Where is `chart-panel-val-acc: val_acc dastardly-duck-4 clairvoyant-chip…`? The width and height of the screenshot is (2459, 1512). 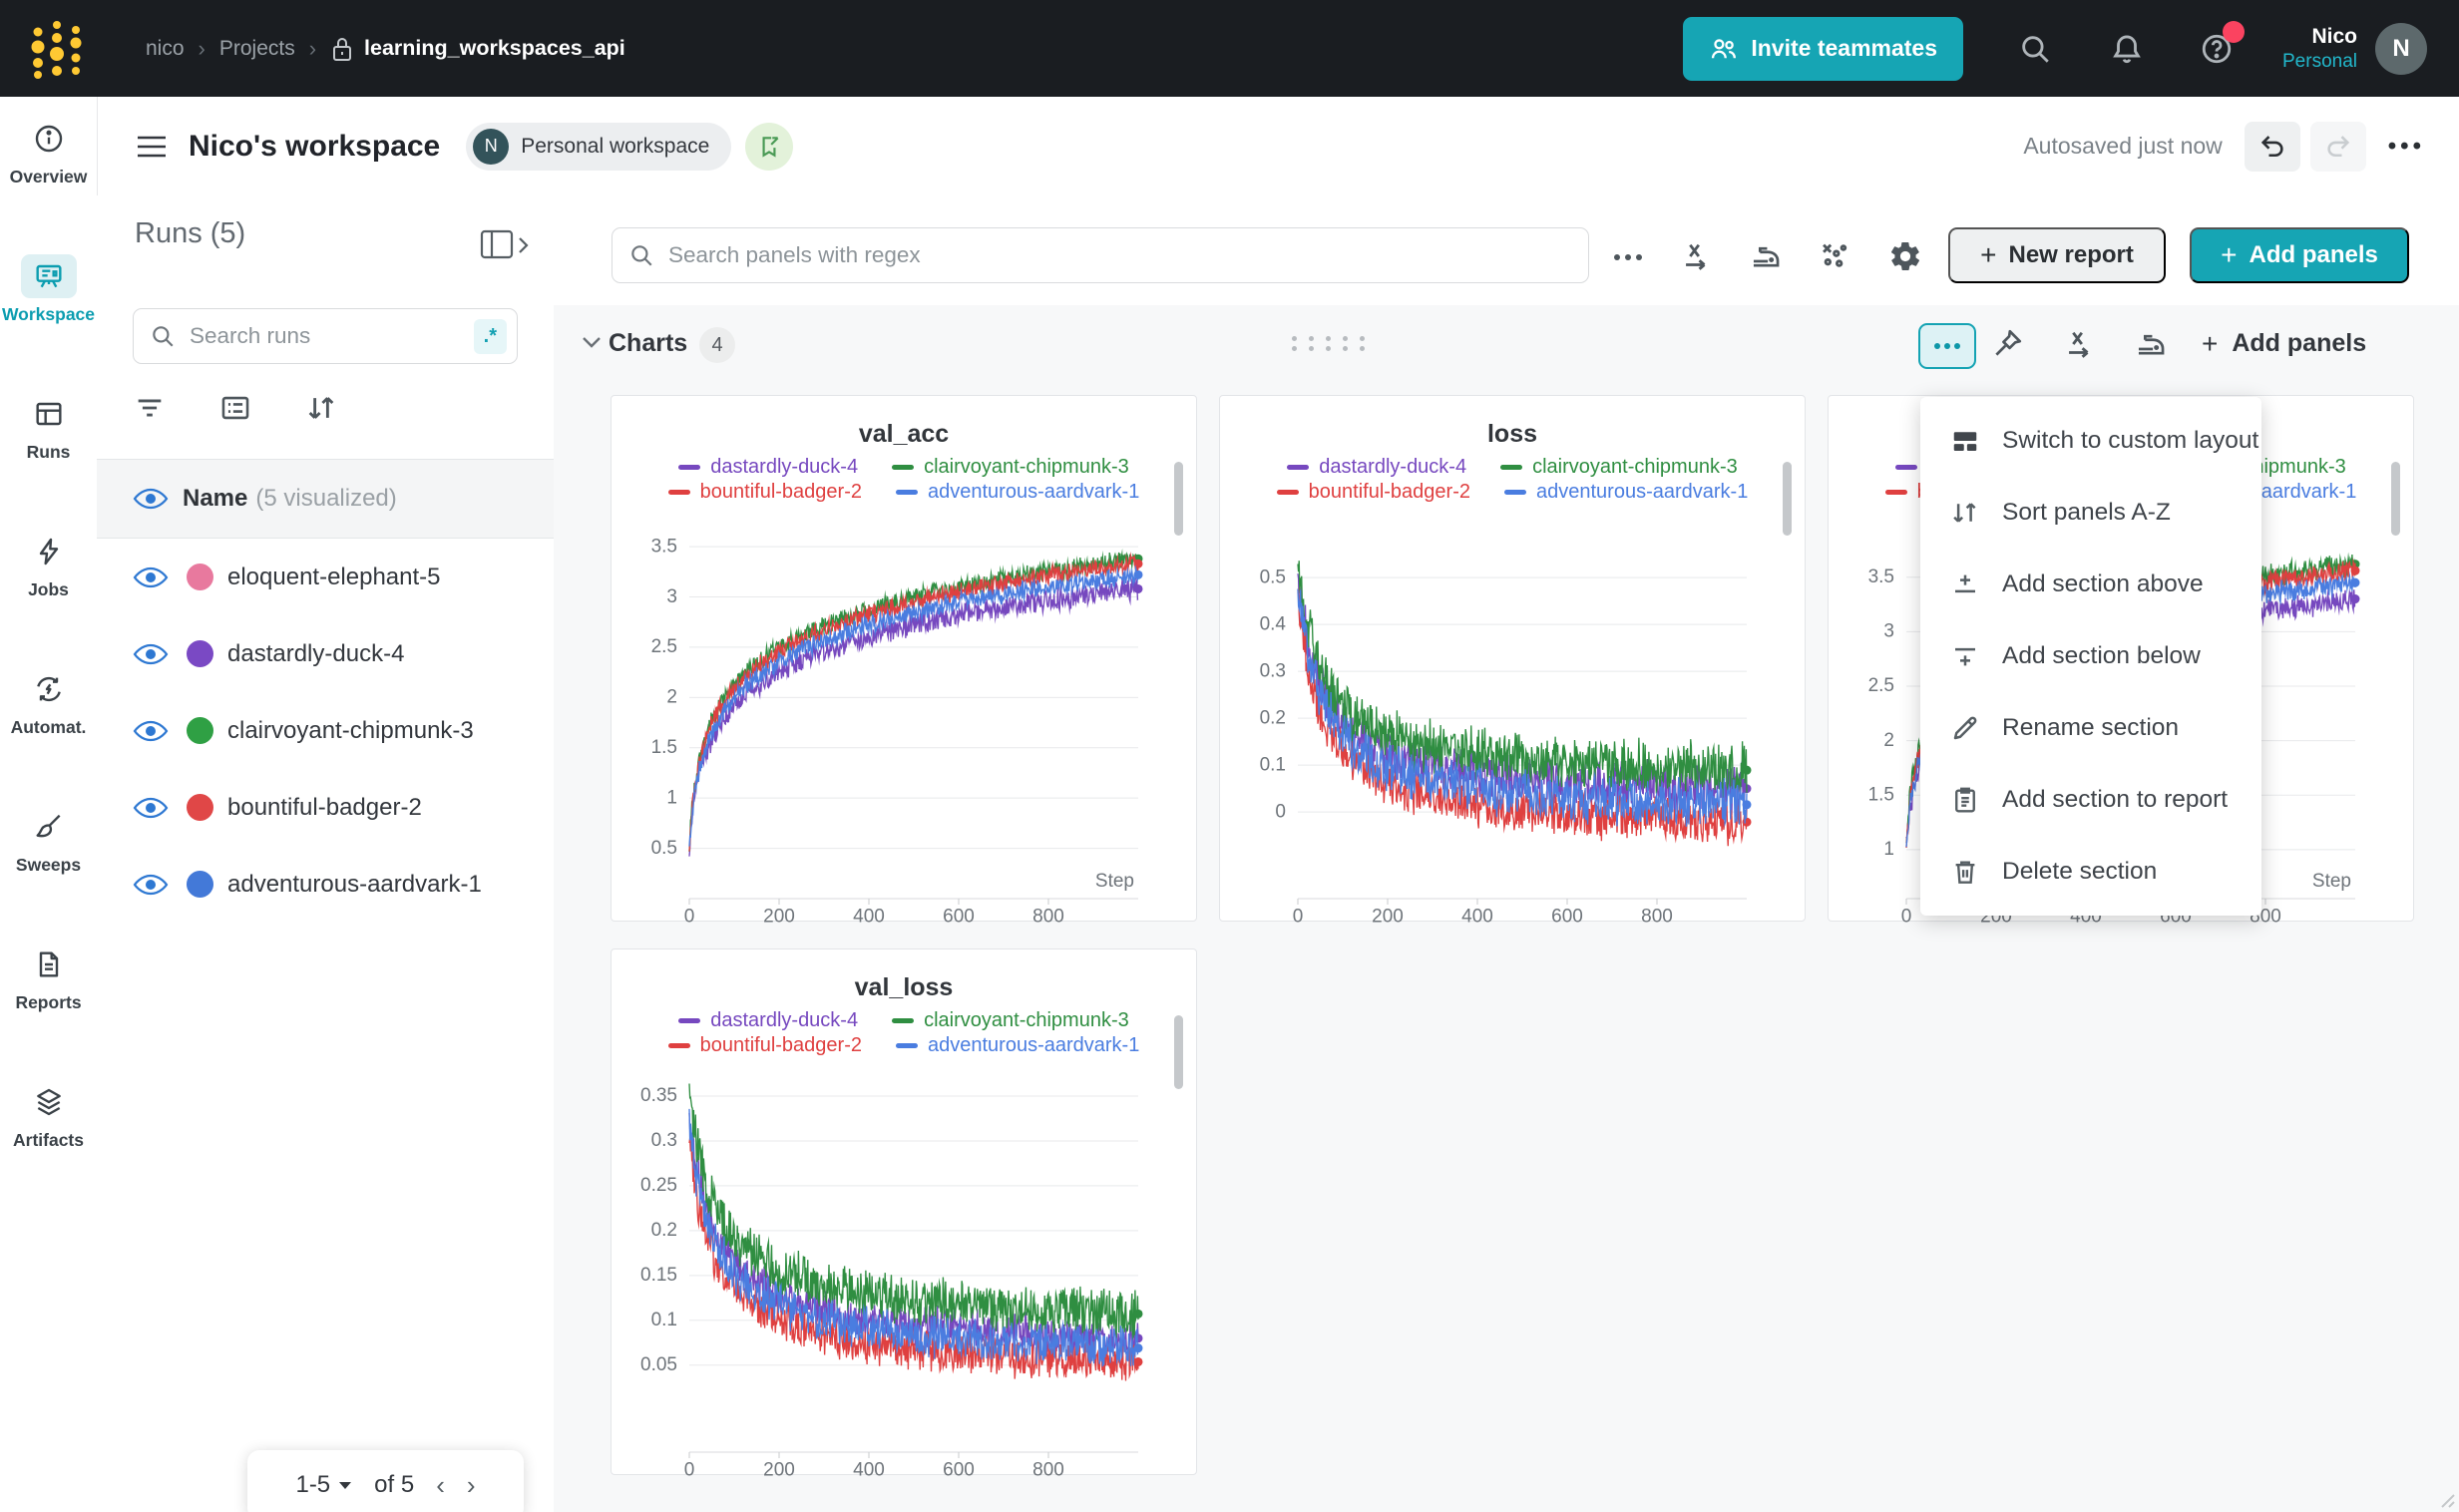
chart-panel-val-acc: val_acc dastardly-duck-4 clairvoyant-chip… is located at coordinates (904, 659).